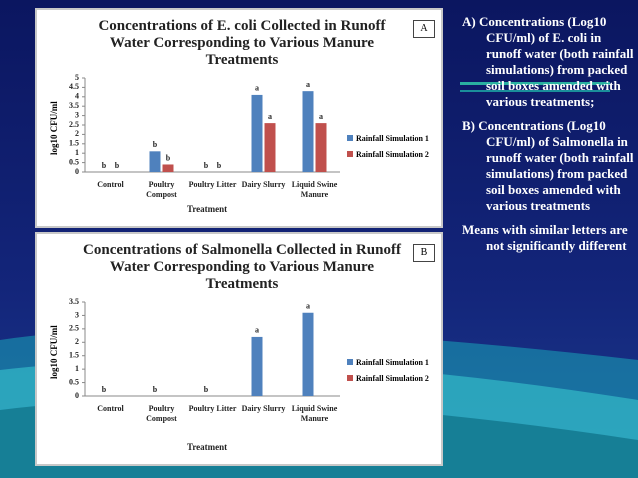 This screenshot has width=638, height=478. Describe the element at coordinates (77, 96) in the screenshot. I see `y-tick-label: 4` at that location.